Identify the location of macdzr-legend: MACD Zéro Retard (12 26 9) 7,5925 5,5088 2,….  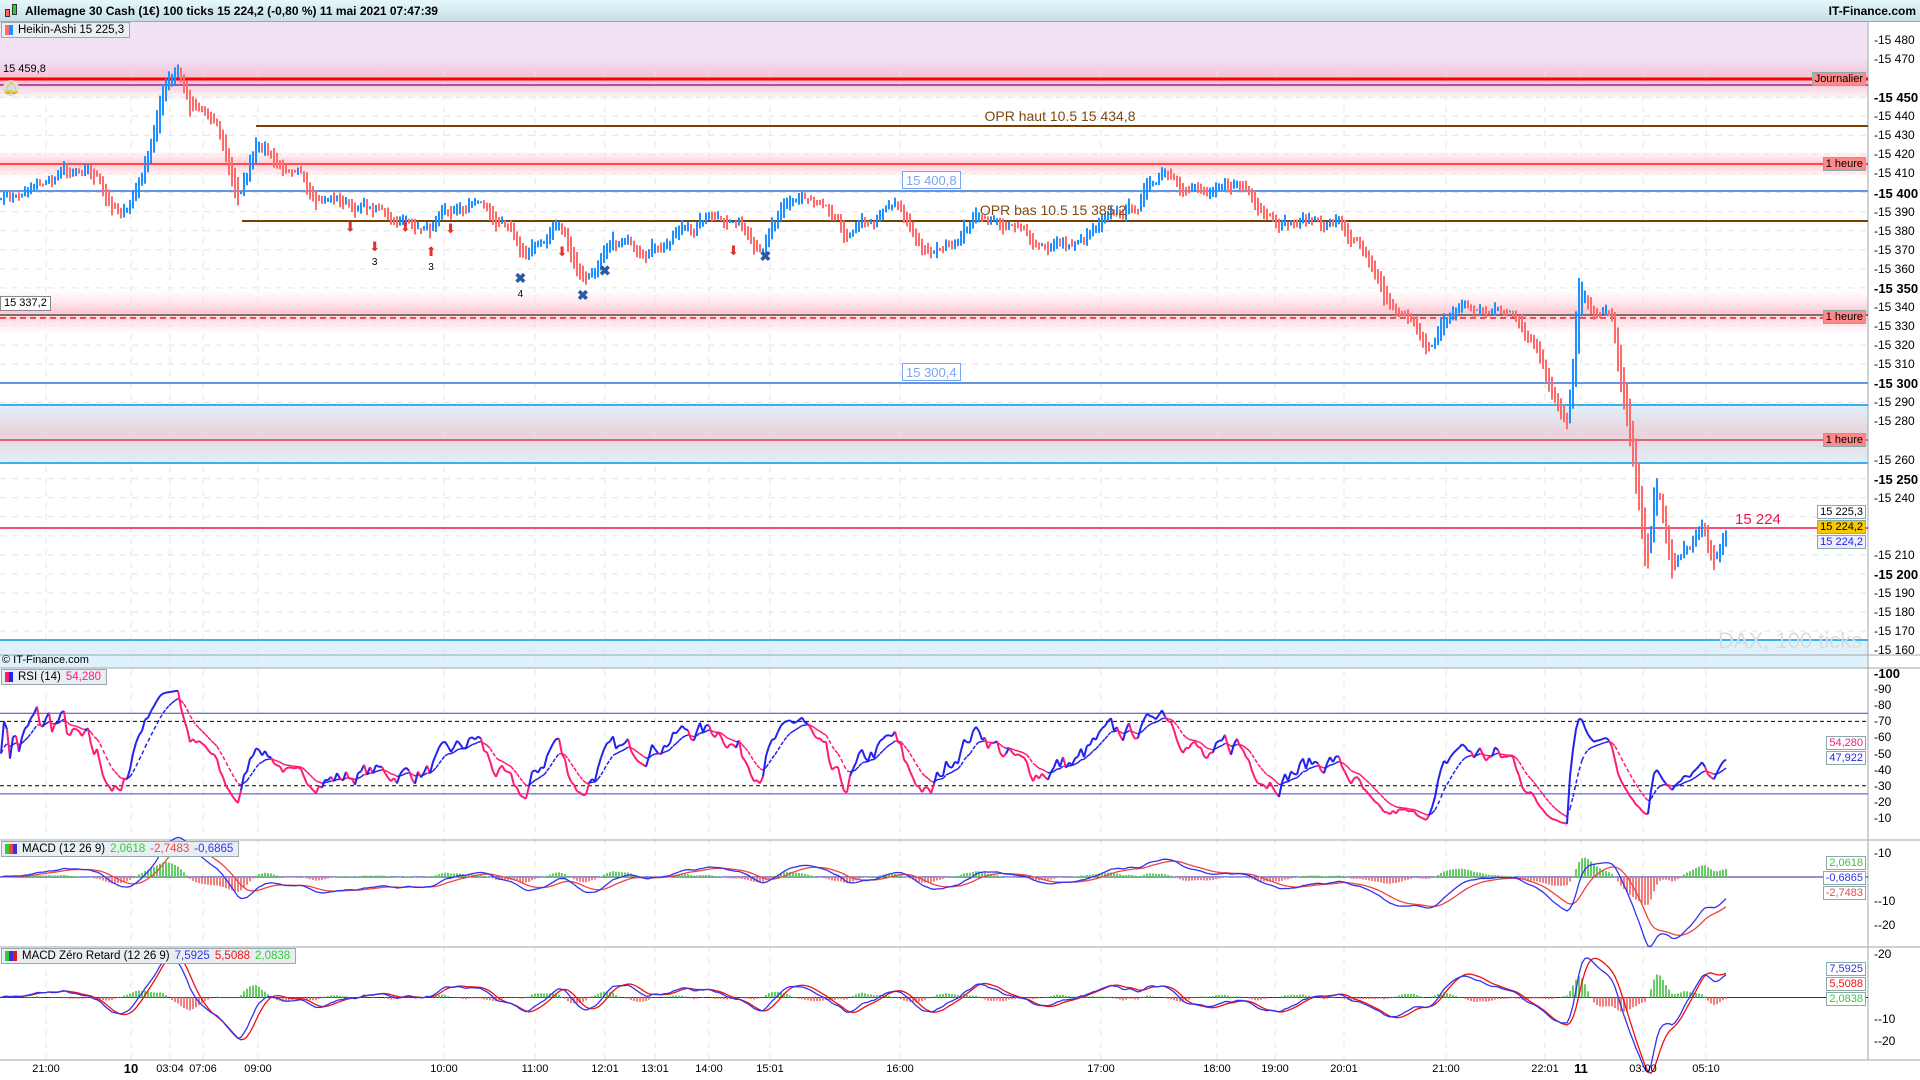
(149, 956).